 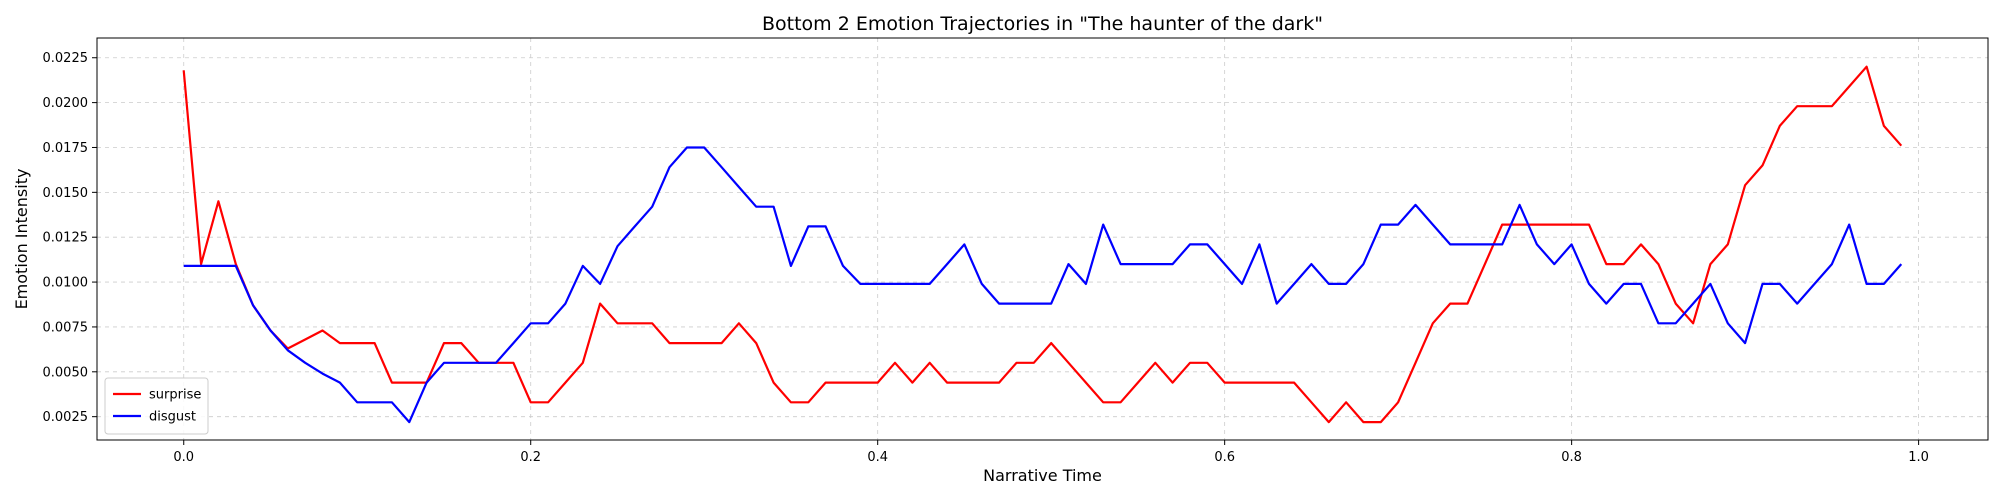 I want to click on y-tick-label: 0.0050, so click(x=66, y=372).